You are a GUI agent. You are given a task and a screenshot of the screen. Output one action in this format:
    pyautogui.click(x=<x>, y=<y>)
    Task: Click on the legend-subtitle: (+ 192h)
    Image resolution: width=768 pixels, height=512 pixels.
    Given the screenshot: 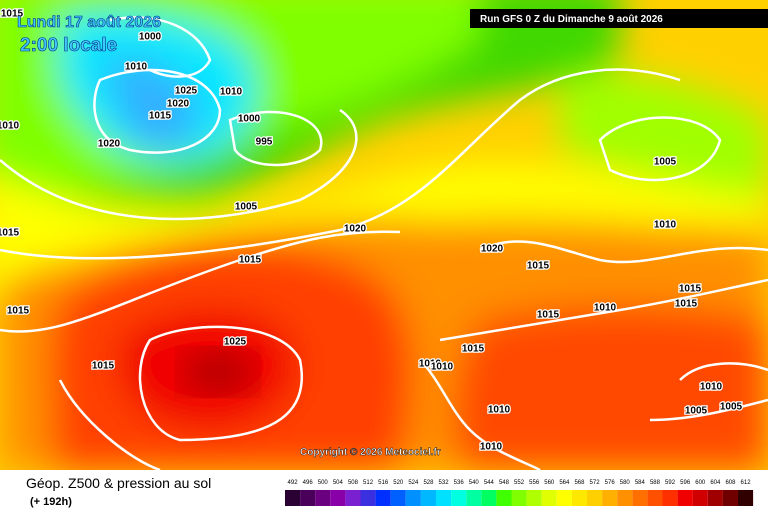 What is the action you would take?
    pyautogui.click(x=51, y=502)
    